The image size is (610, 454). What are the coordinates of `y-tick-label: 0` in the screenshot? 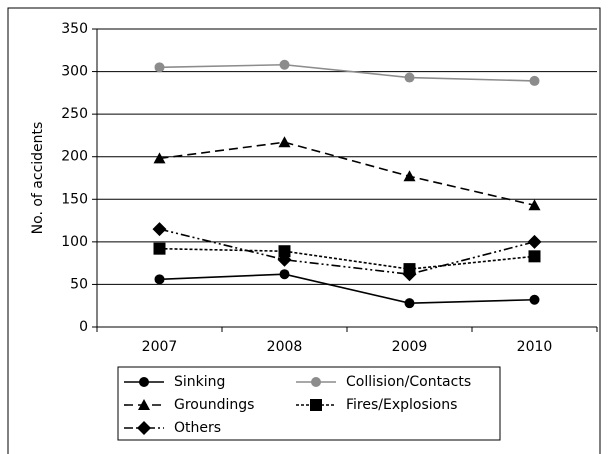 It's located at (83, 327).